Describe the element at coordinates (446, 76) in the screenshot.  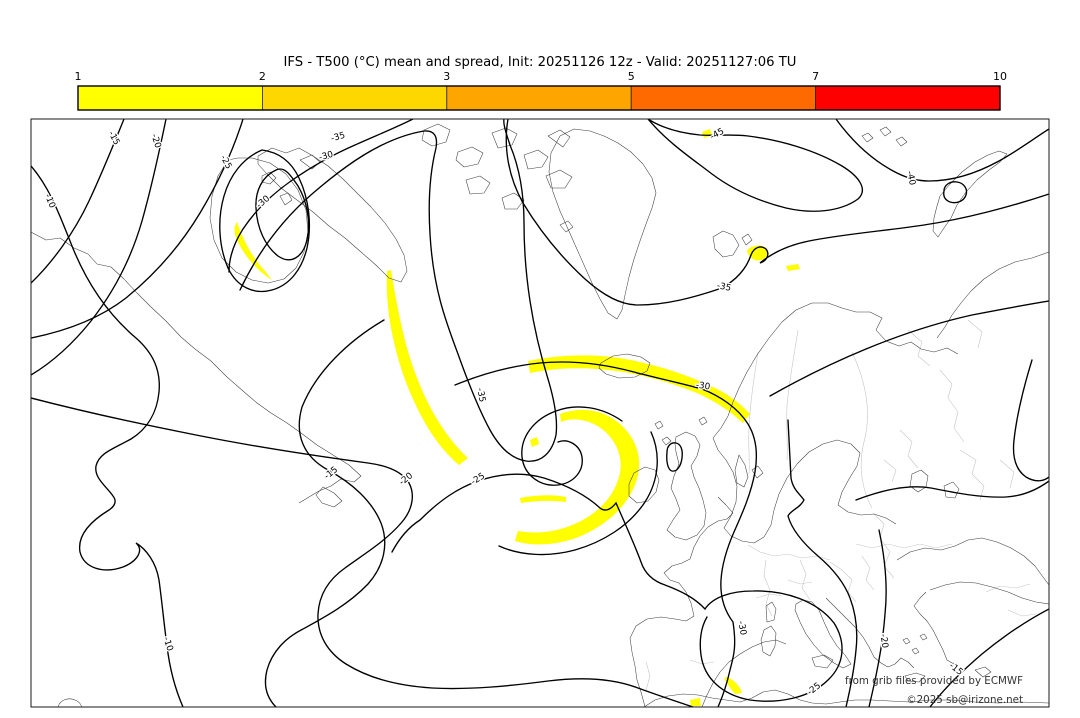
I see `colorbar-tick: 3` at that location.